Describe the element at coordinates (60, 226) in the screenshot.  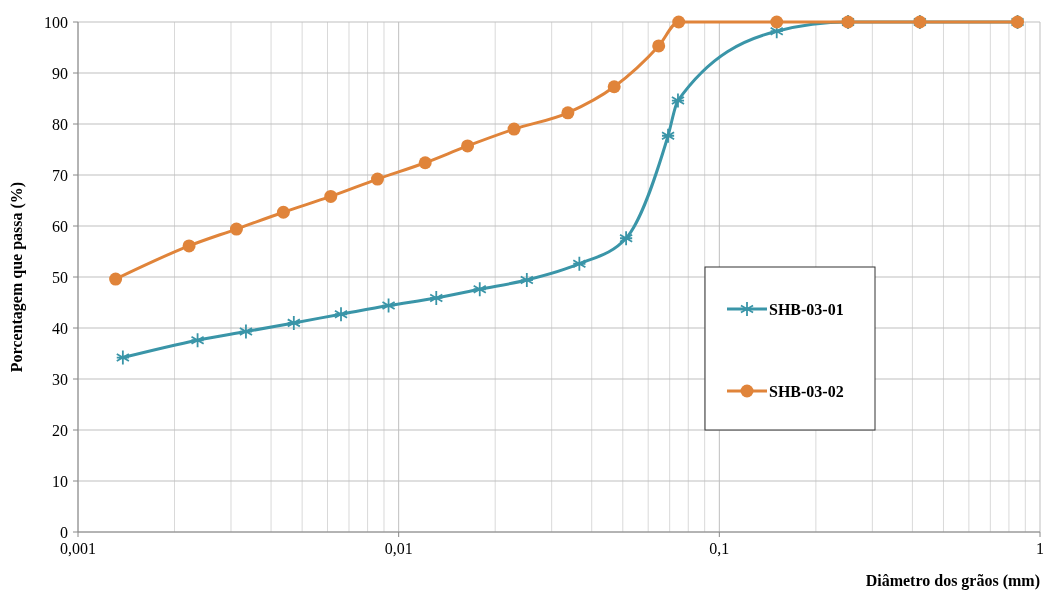
I see `y-tick-label: 60` at that location.